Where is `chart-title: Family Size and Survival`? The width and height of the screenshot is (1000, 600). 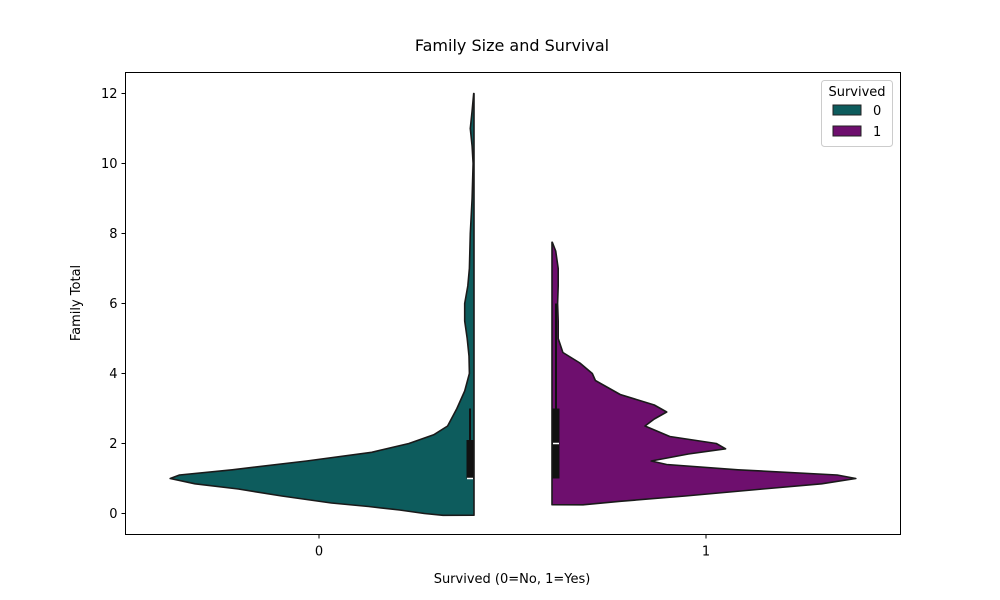
chart-title: Family Size and Survival is located at coordinates (512, 45).